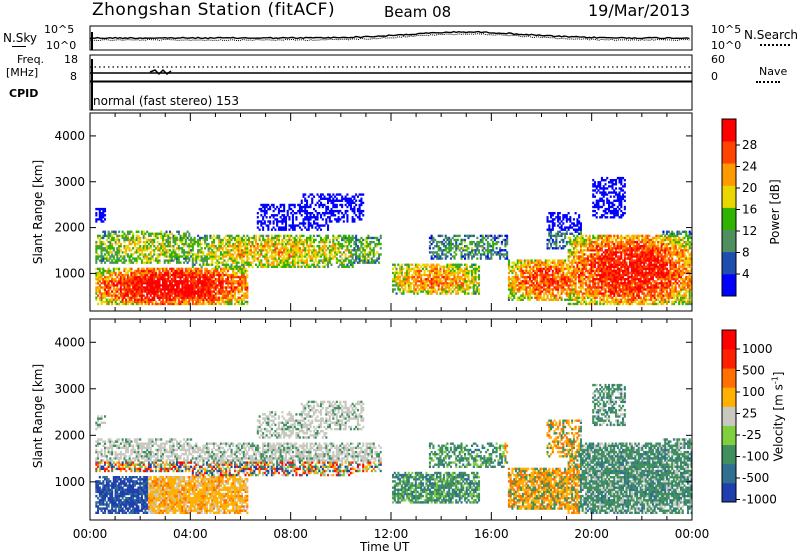 The width and height of the screenshot is (800, 554). What do you see at coordinates (726, 29) in the screenshot?
I see `nsearch-tick-top: 10^5` at bounding box center [726, 29].